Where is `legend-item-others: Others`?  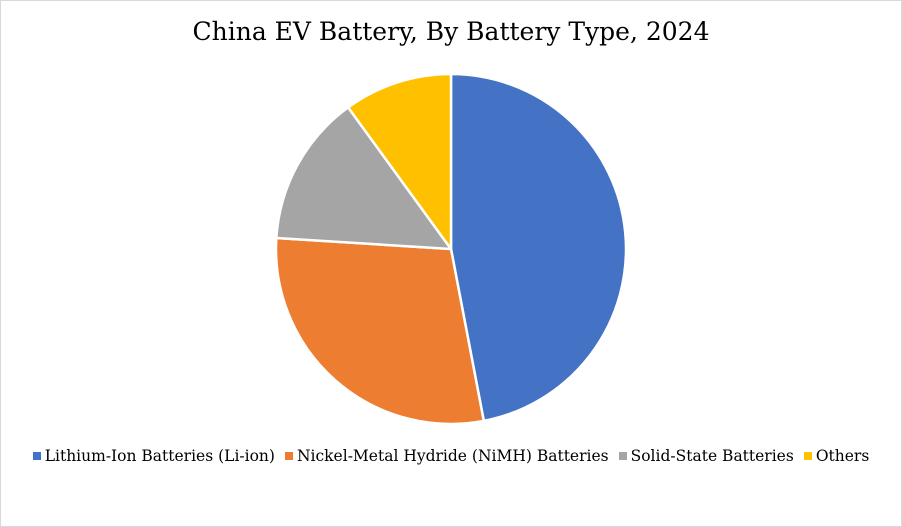 legend-item-others: Others is located at coordinates (836, 456).